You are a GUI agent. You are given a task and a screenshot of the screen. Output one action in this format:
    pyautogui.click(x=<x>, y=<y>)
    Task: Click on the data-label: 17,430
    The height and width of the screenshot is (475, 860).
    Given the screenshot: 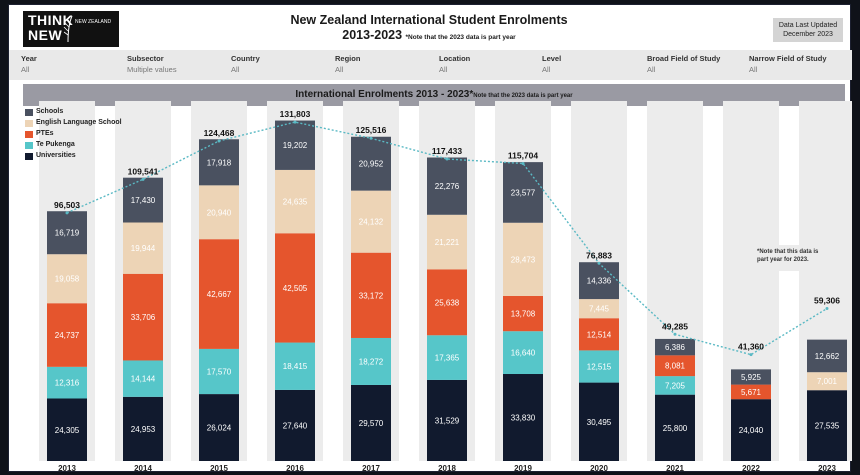 What is the action you would take?
    pyautogui.click(x=143, y=200)
    